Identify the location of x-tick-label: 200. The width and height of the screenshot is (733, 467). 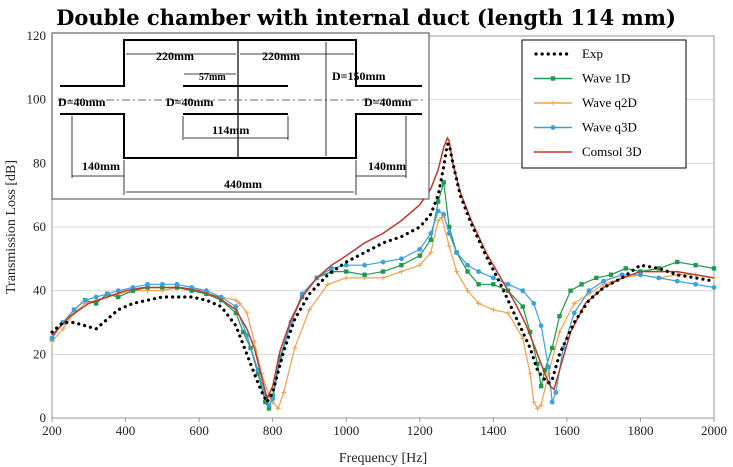
(52, 430).